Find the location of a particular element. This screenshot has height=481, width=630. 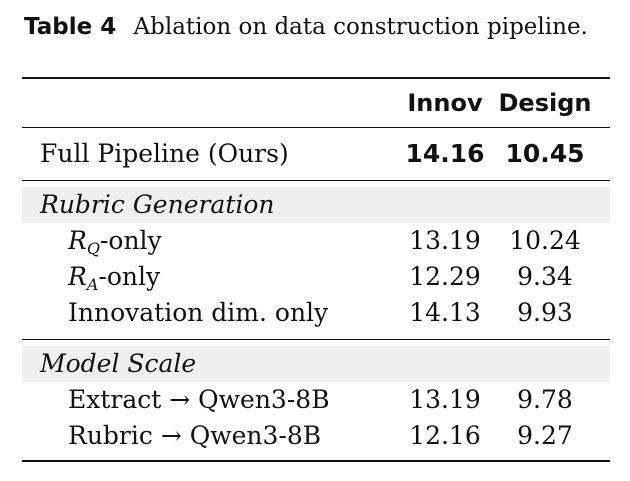

header-rule is located at coordinates (316, 127).